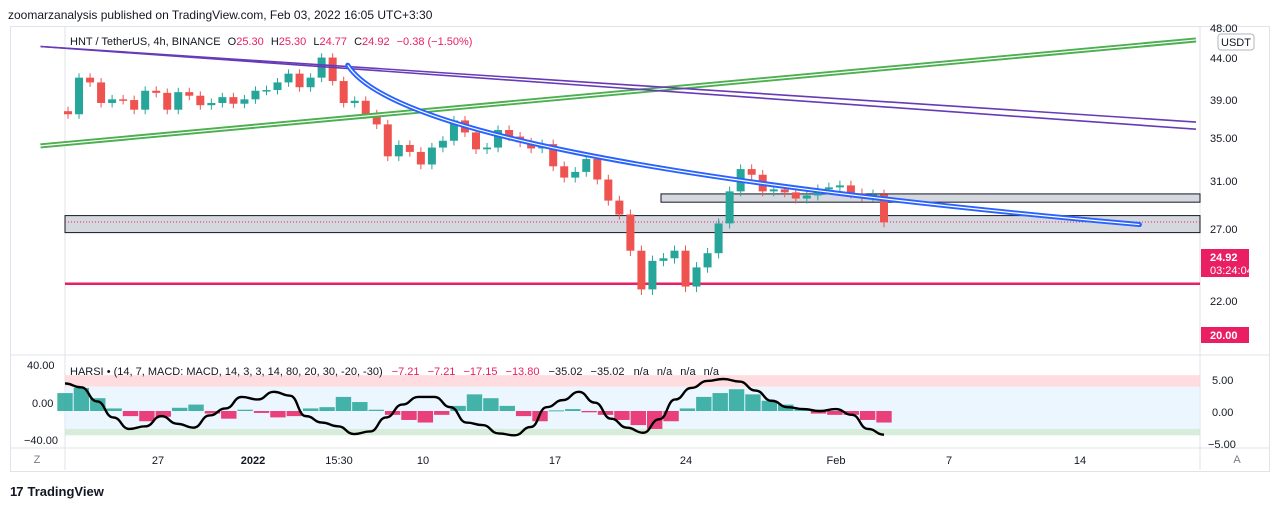 This screenshot has width=1280, height=509. I want to click on price-badge-price: 24.92, so click(1224, 258).